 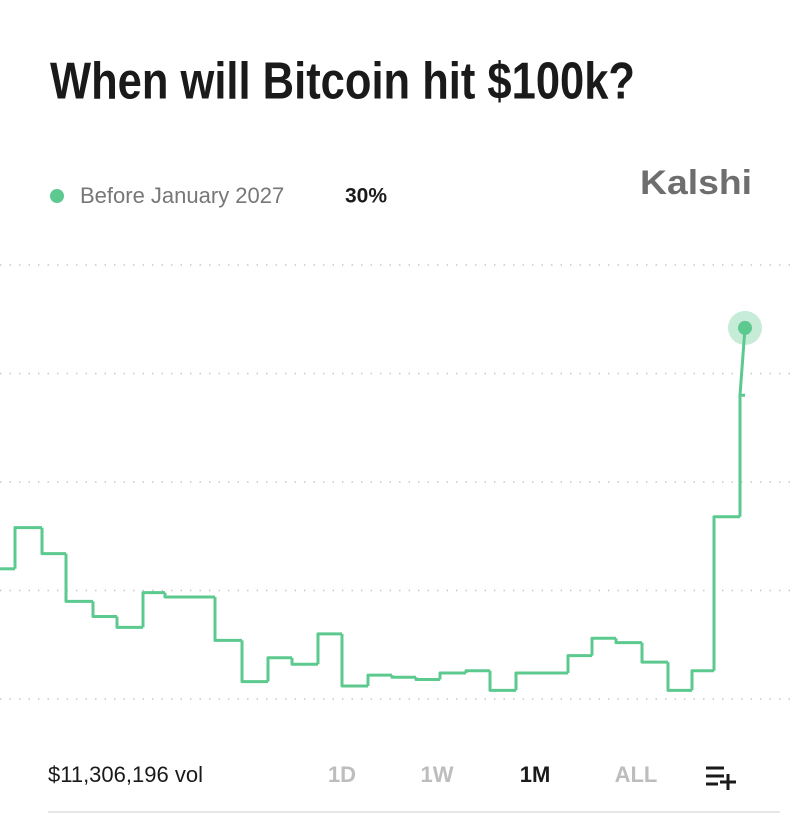 I want to click on volume-unit: vol, so click(x=189, y=774).